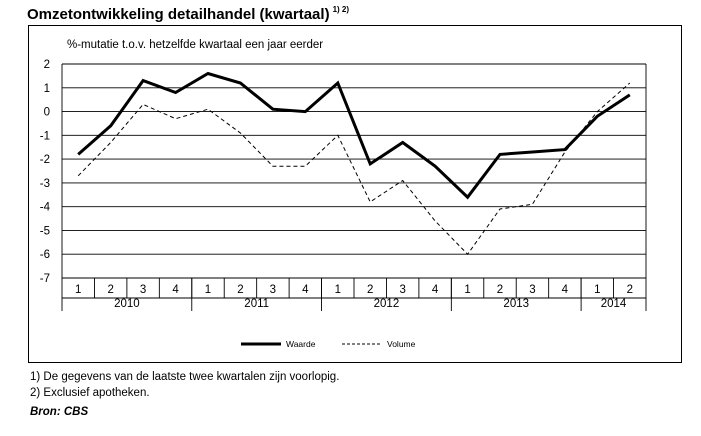  I want to click on year-label: 2010, so click(127, 304).